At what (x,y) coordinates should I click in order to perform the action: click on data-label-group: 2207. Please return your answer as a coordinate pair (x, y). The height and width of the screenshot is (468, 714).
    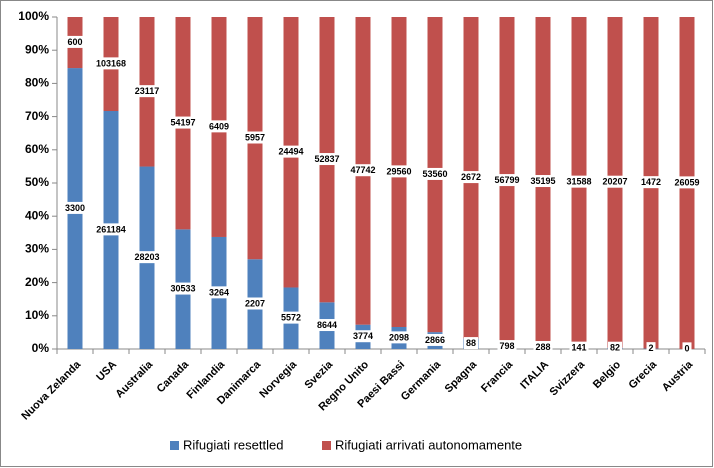
    Looking at the image, I should click on (255, 303).